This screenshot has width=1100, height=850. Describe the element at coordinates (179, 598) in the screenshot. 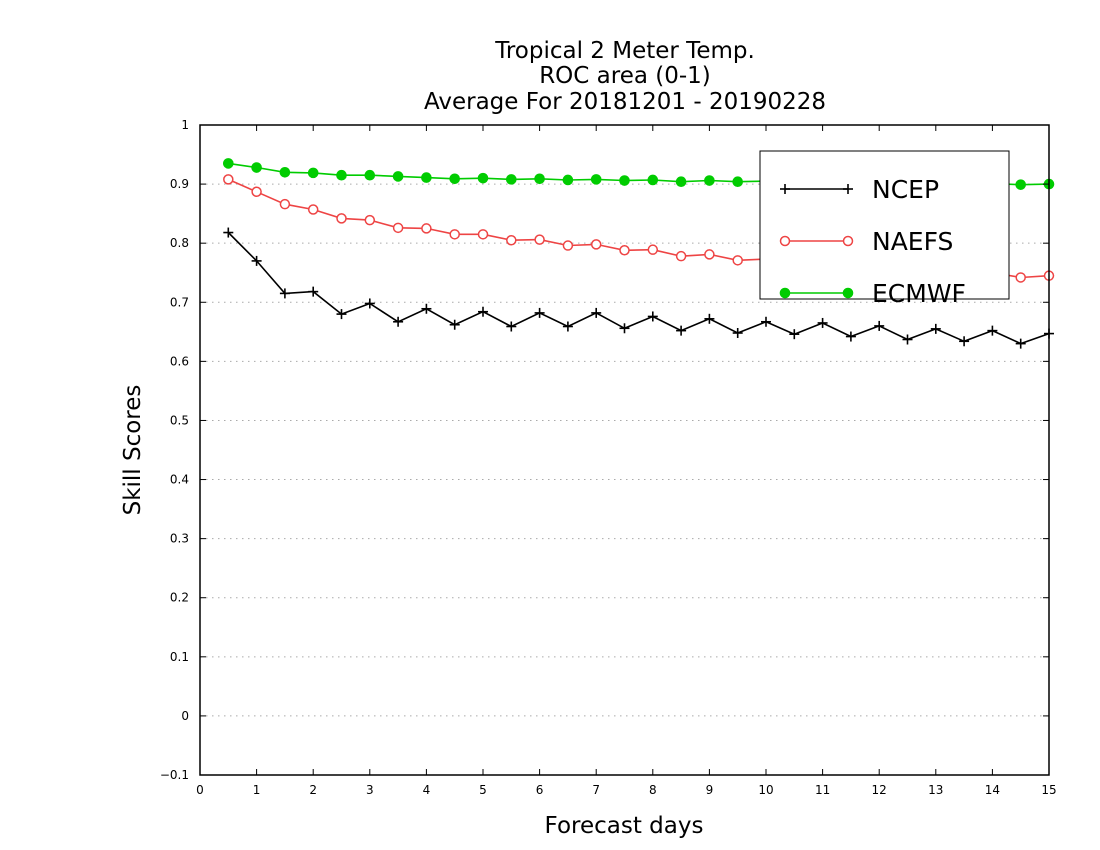

I see `y-tick-label: 0.2` at that location.